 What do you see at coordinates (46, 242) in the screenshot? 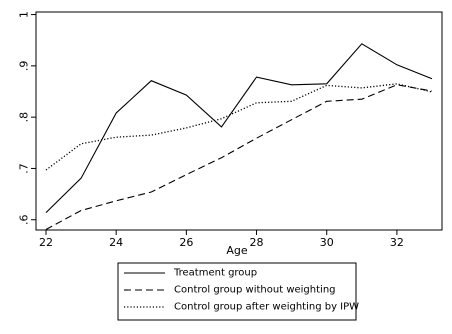
I see `x-tick-label: 22` at bounding box center [46, 242].